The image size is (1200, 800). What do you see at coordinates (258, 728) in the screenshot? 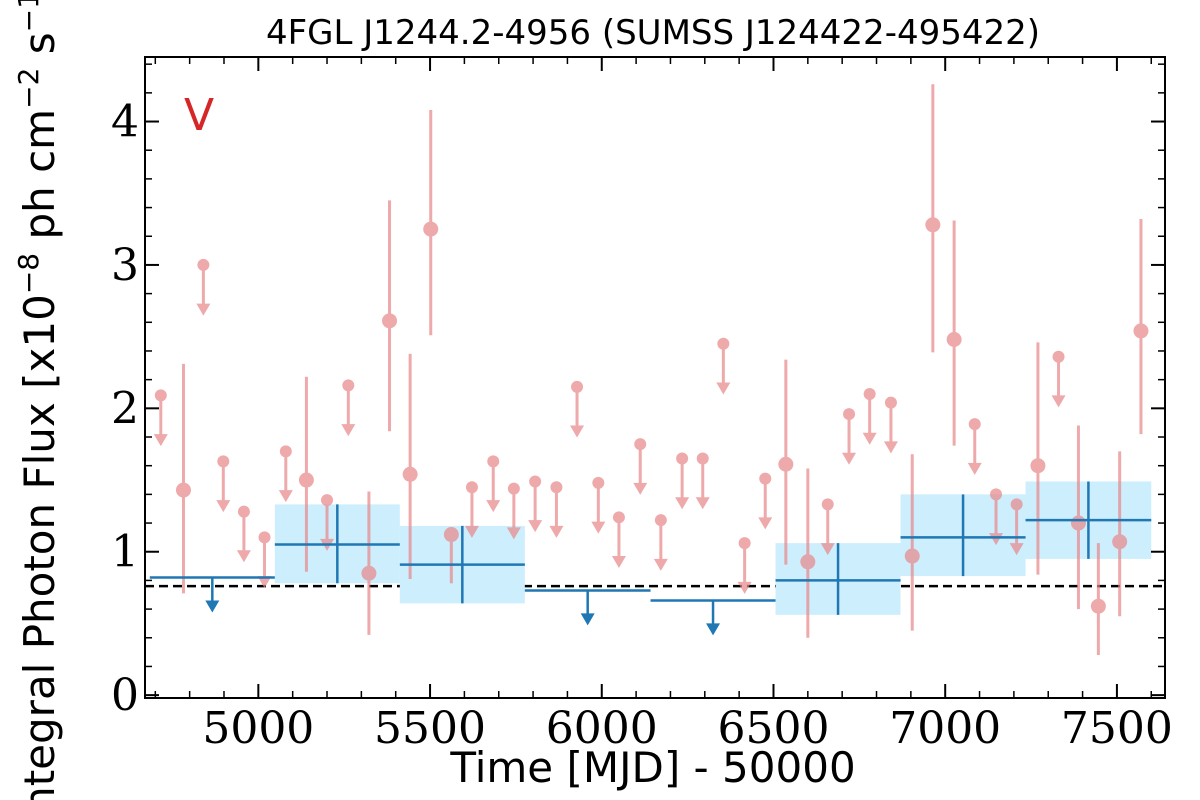
I see `x-tick-label-0: 5000` at bounding box center [258, 728].